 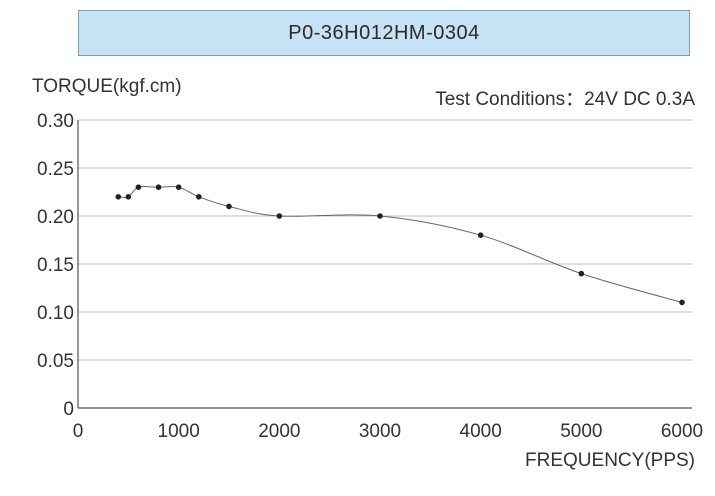 I want to click on y-tick-label: 0.20, so click(x=55, y=217).